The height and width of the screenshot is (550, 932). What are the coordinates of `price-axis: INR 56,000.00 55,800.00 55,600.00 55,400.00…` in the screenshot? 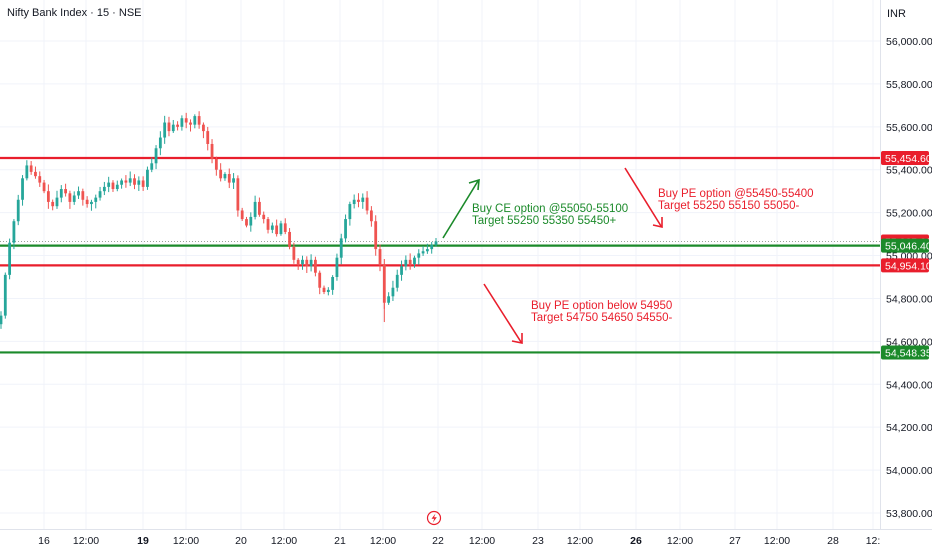 It's located at (906, 264).